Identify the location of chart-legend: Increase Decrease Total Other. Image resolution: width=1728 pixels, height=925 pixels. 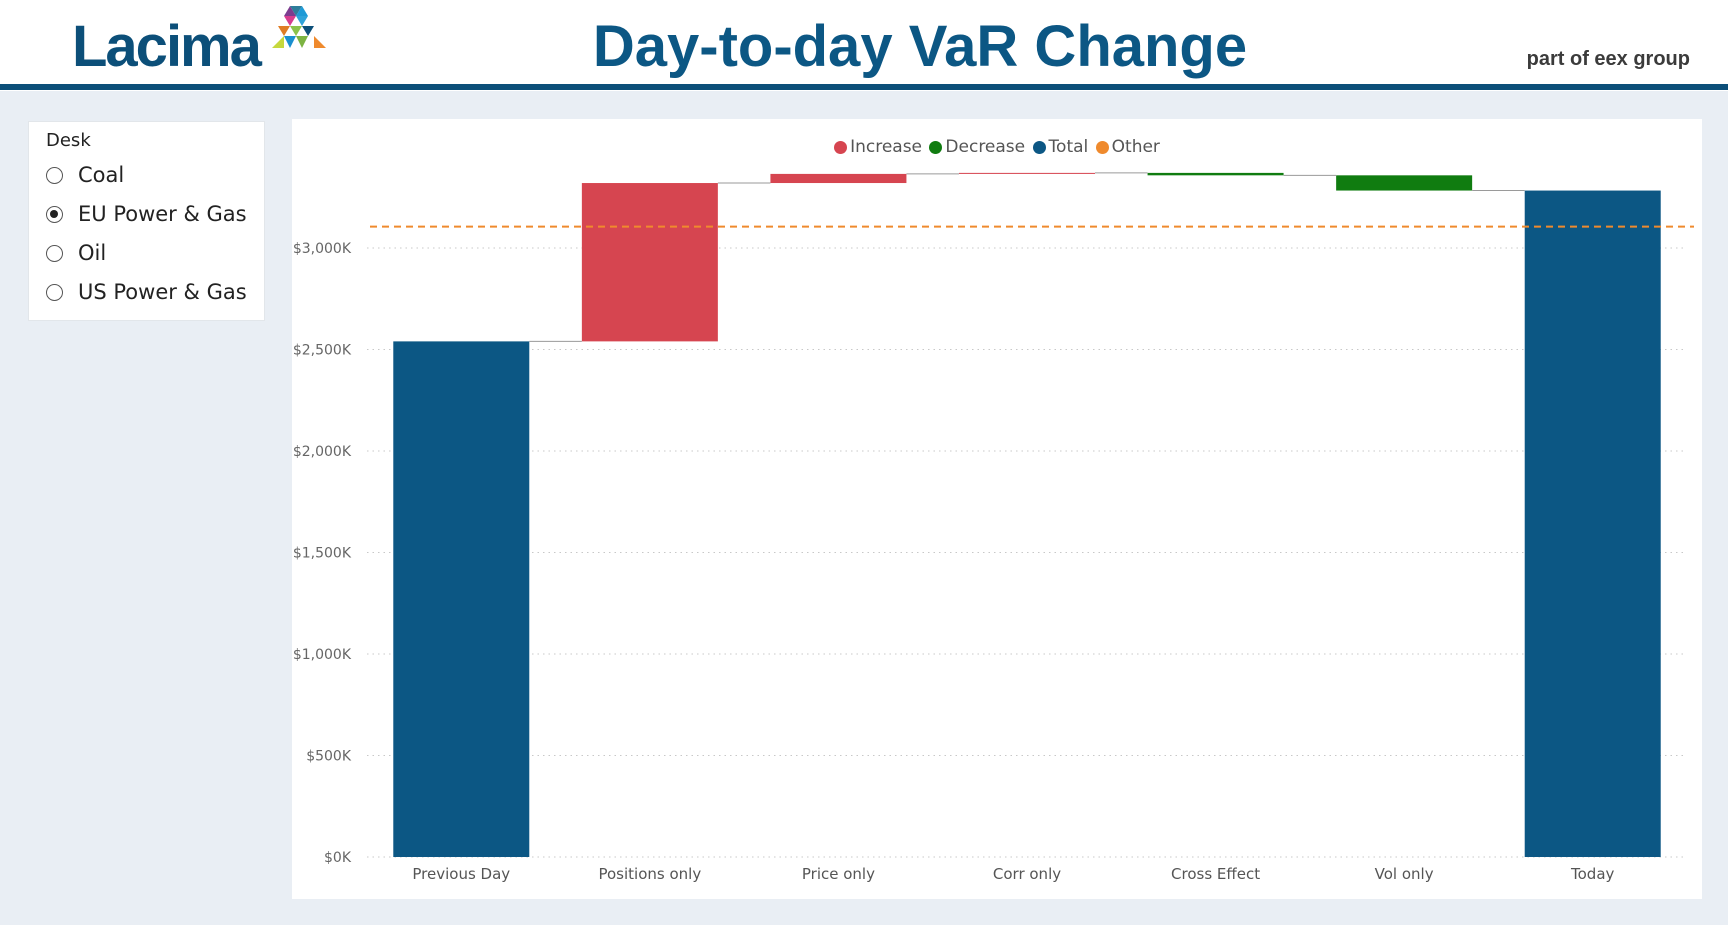
(997, 148).